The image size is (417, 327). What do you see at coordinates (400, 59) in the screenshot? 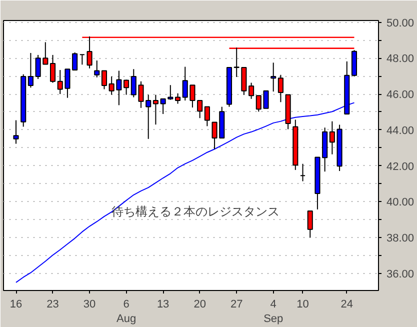
I see `y-tick-label: 48.00` at bounding box center [400, 59].